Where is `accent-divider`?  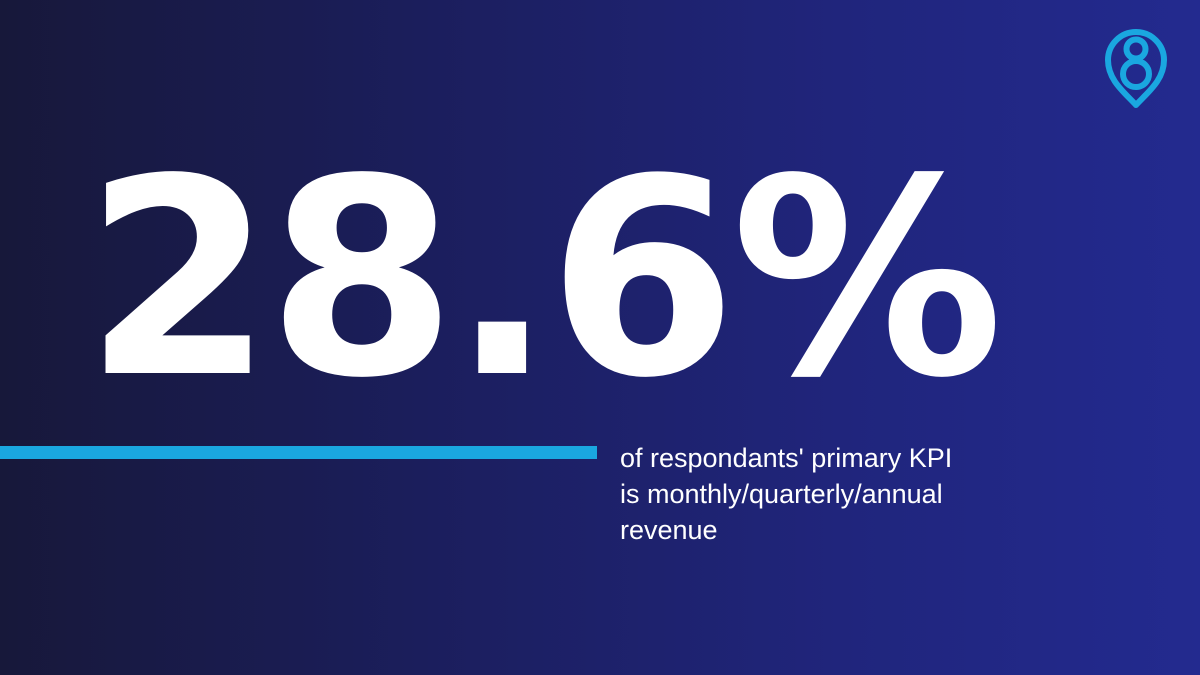 accent-divider is located at coordinates (298, 452).